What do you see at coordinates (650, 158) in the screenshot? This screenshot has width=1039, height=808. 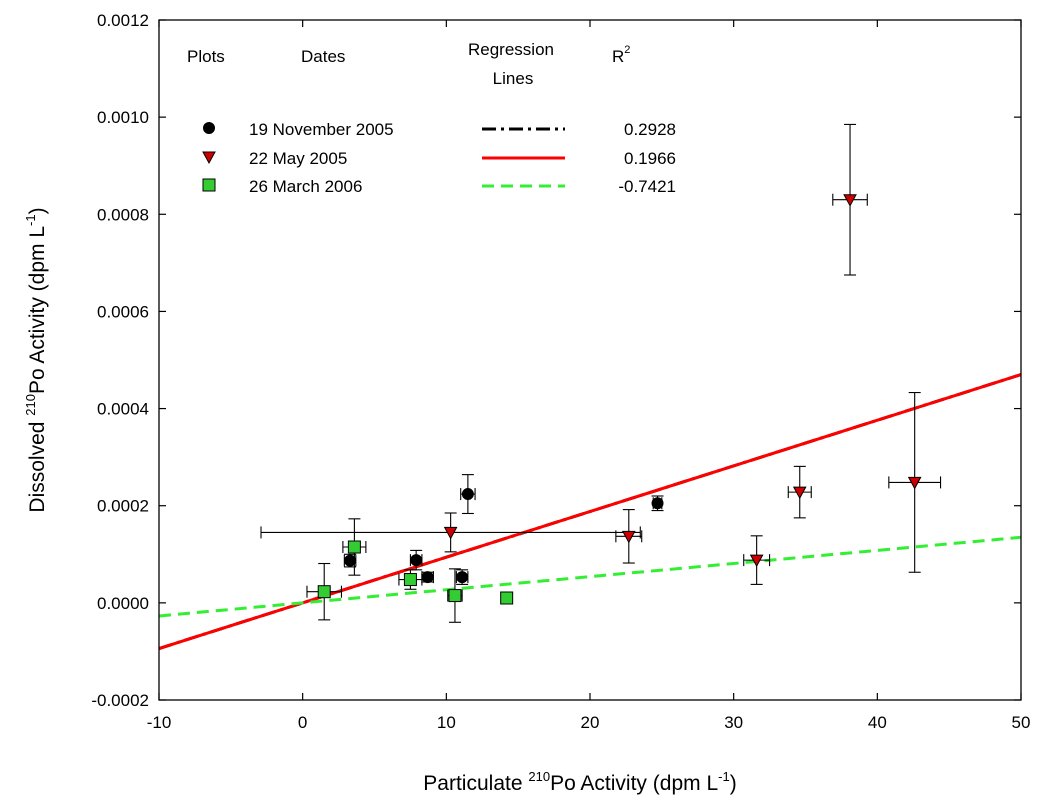 I see `legend-r2-value: 0.1966` at bounding box center [650, 158].